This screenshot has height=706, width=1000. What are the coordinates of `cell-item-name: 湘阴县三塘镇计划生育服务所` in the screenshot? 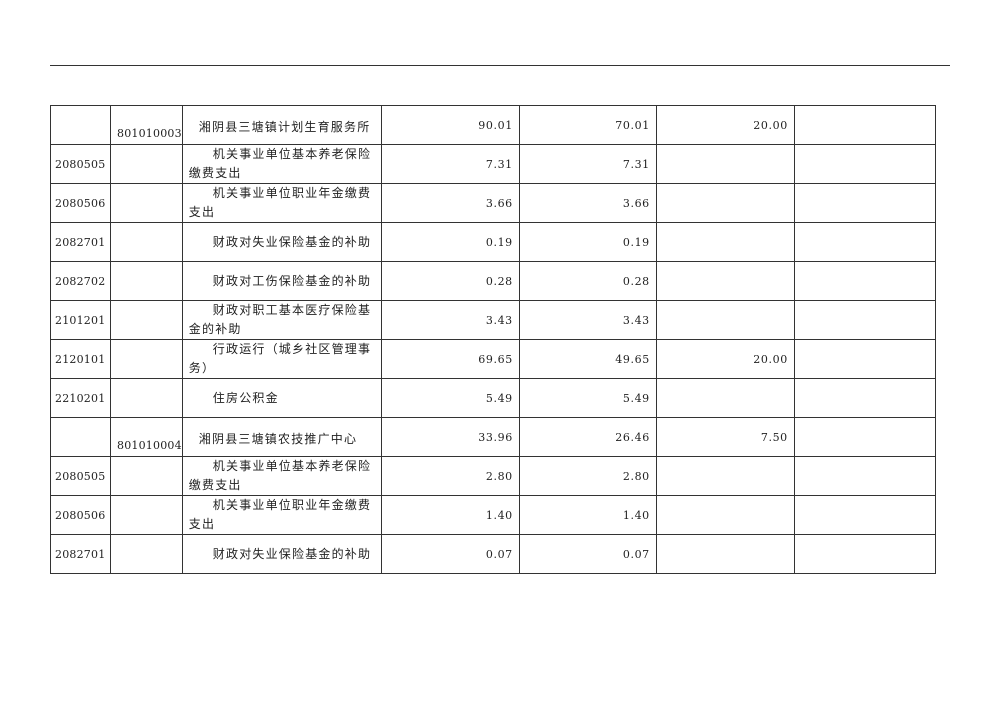 It's located at (281, 125).